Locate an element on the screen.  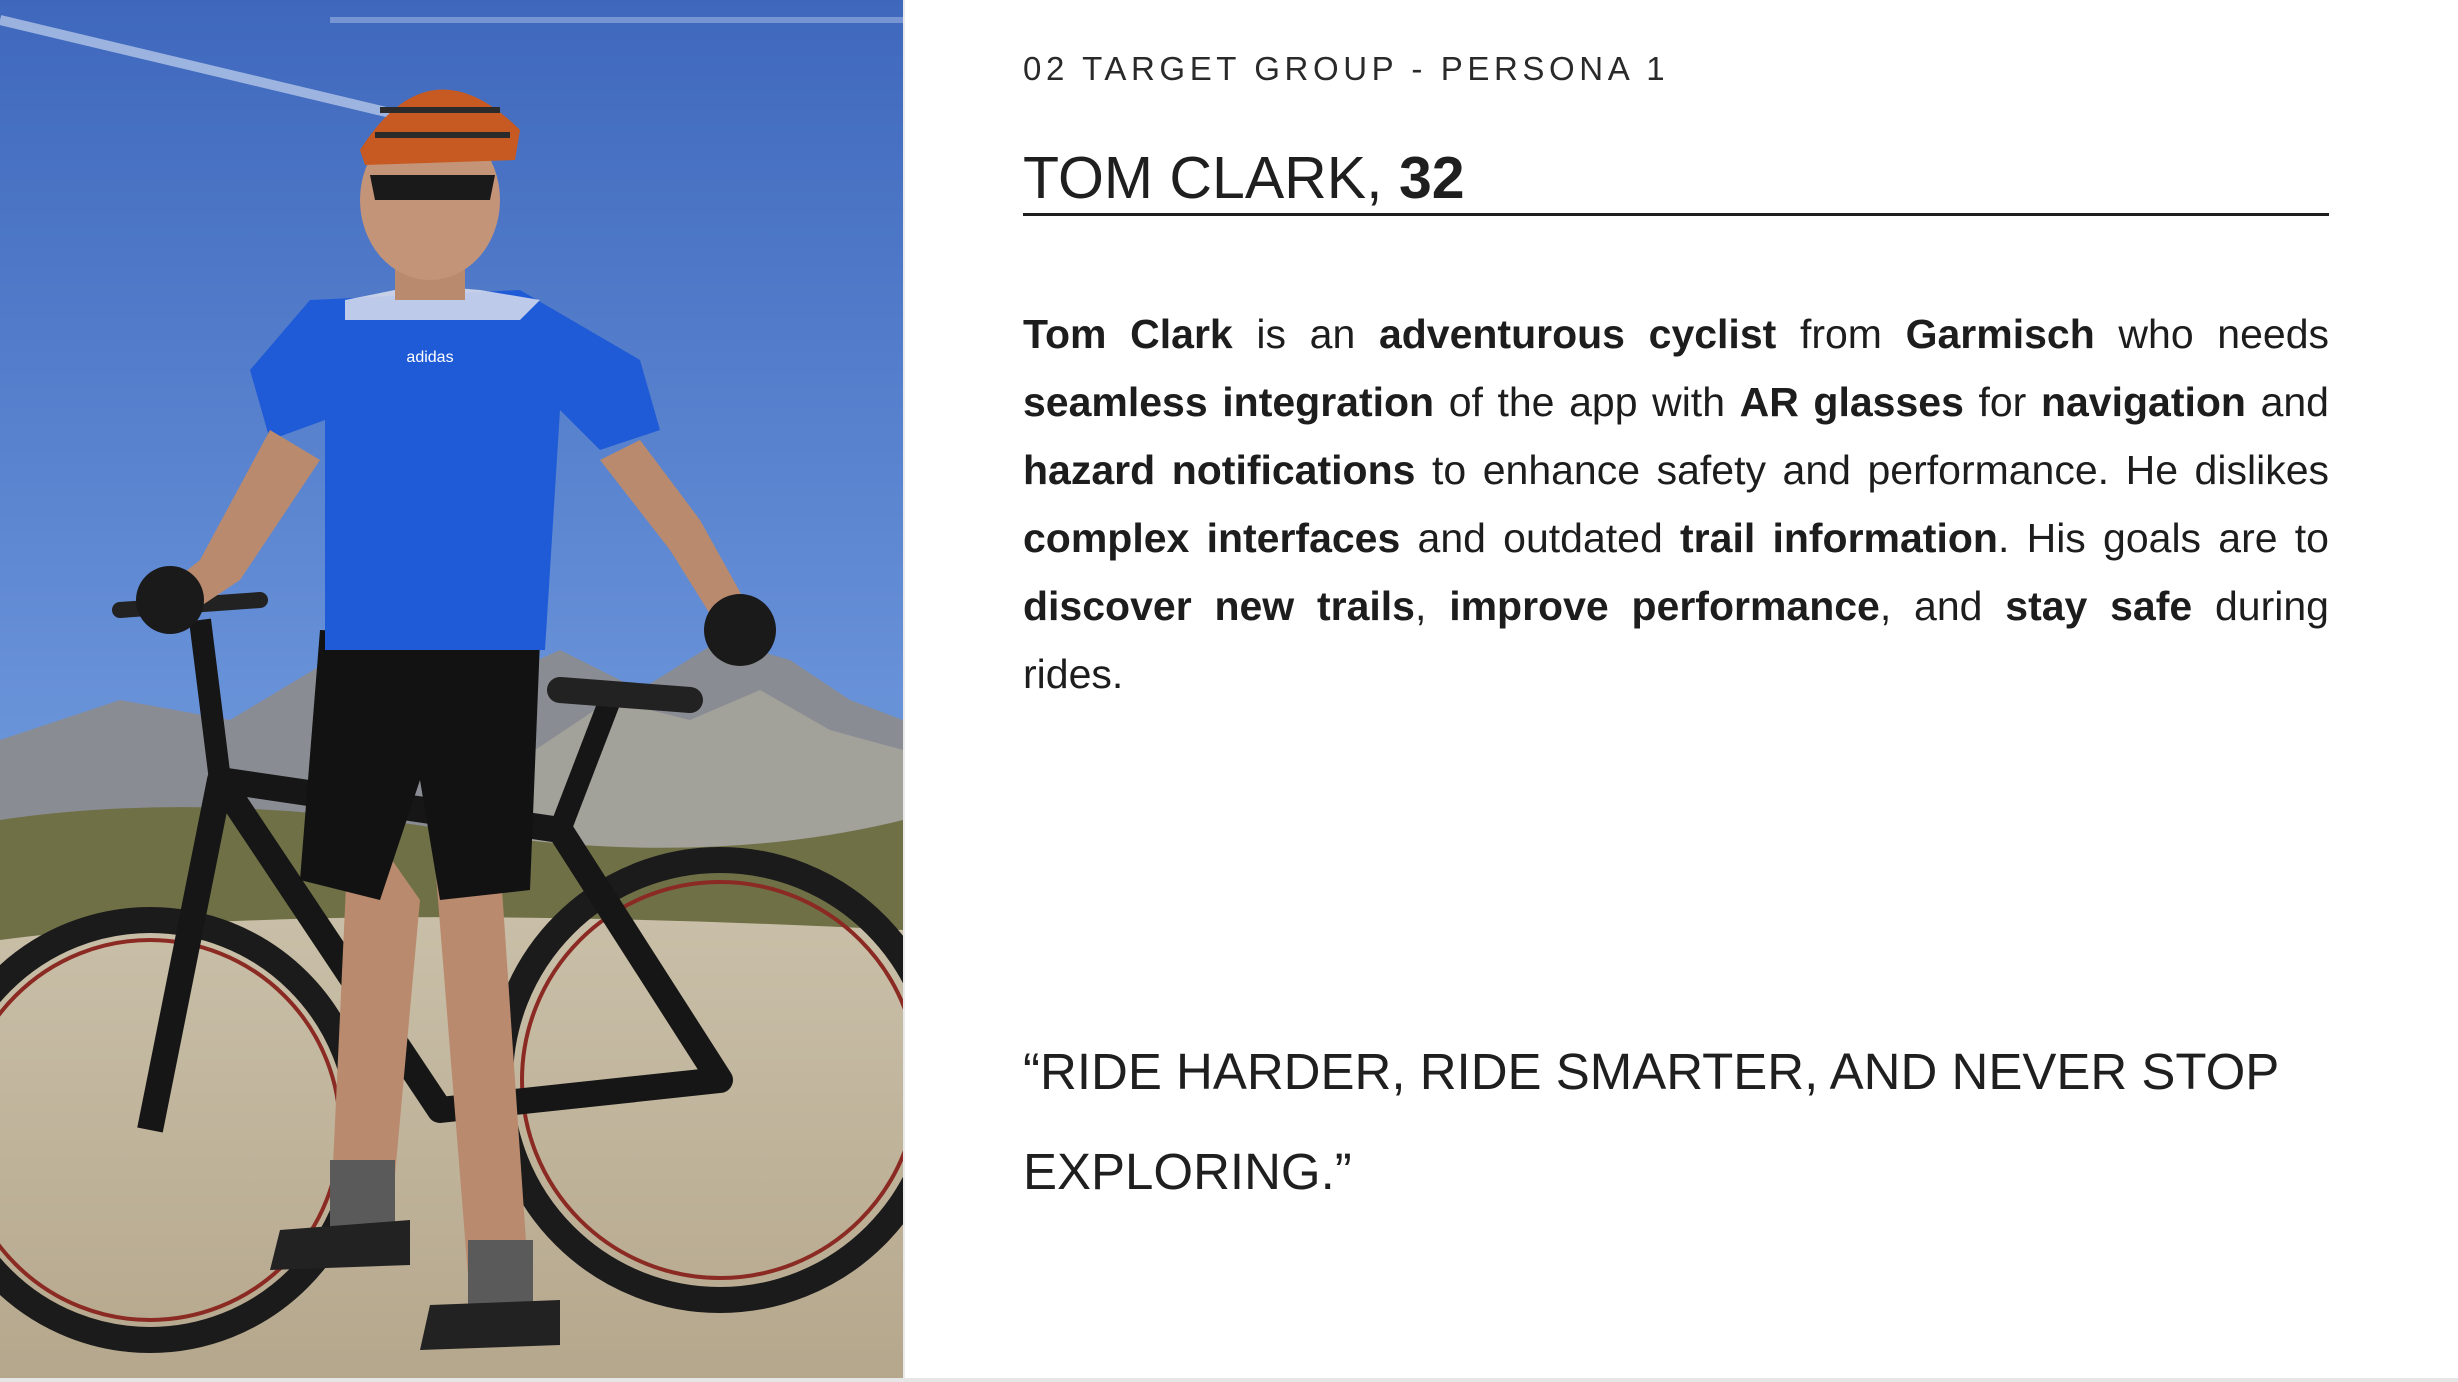
description-text: and outdated is located at coordinates (1540, 538).